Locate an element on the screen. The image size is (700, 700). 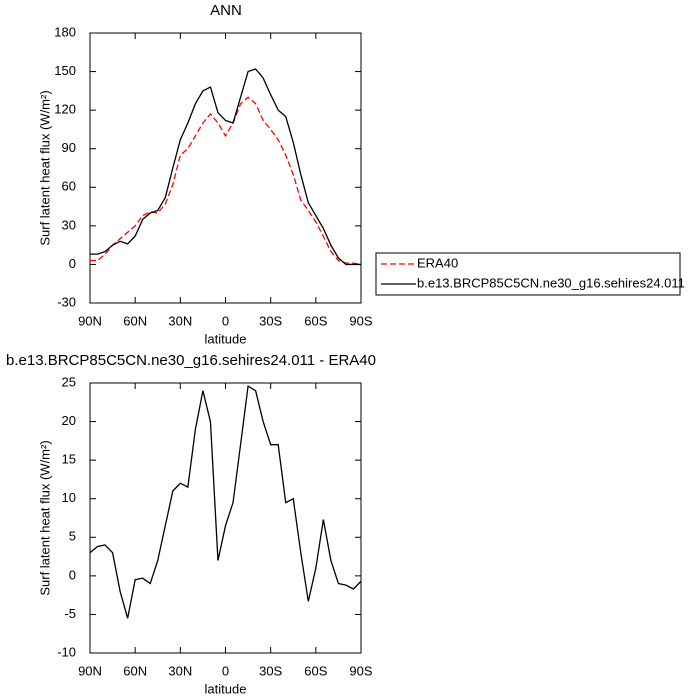
chart-title: ANN is located at coordinates (226, 10).